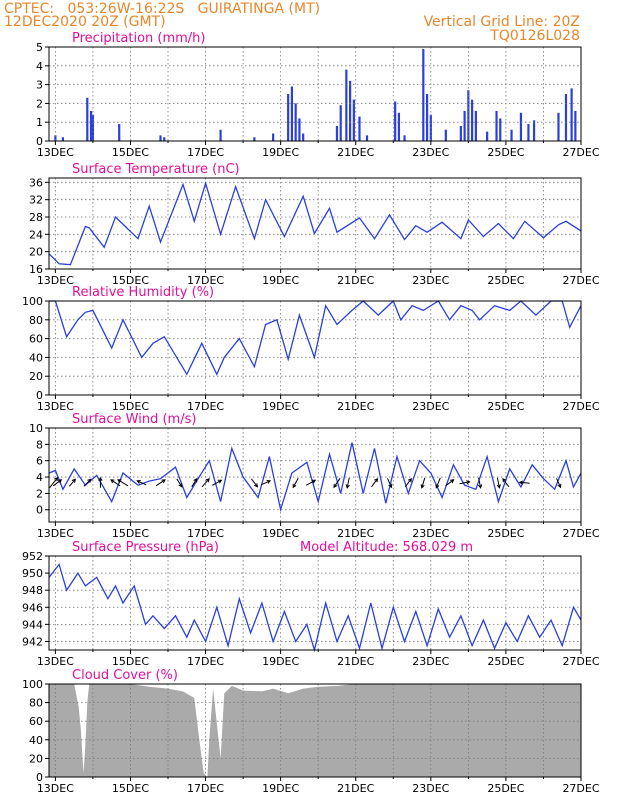 This screenshot has width=618, height=800. What do you see at coordinates (36, 740) in the screenshot?
I see `y-tick-label: 40` at bounding box center [36, 740].